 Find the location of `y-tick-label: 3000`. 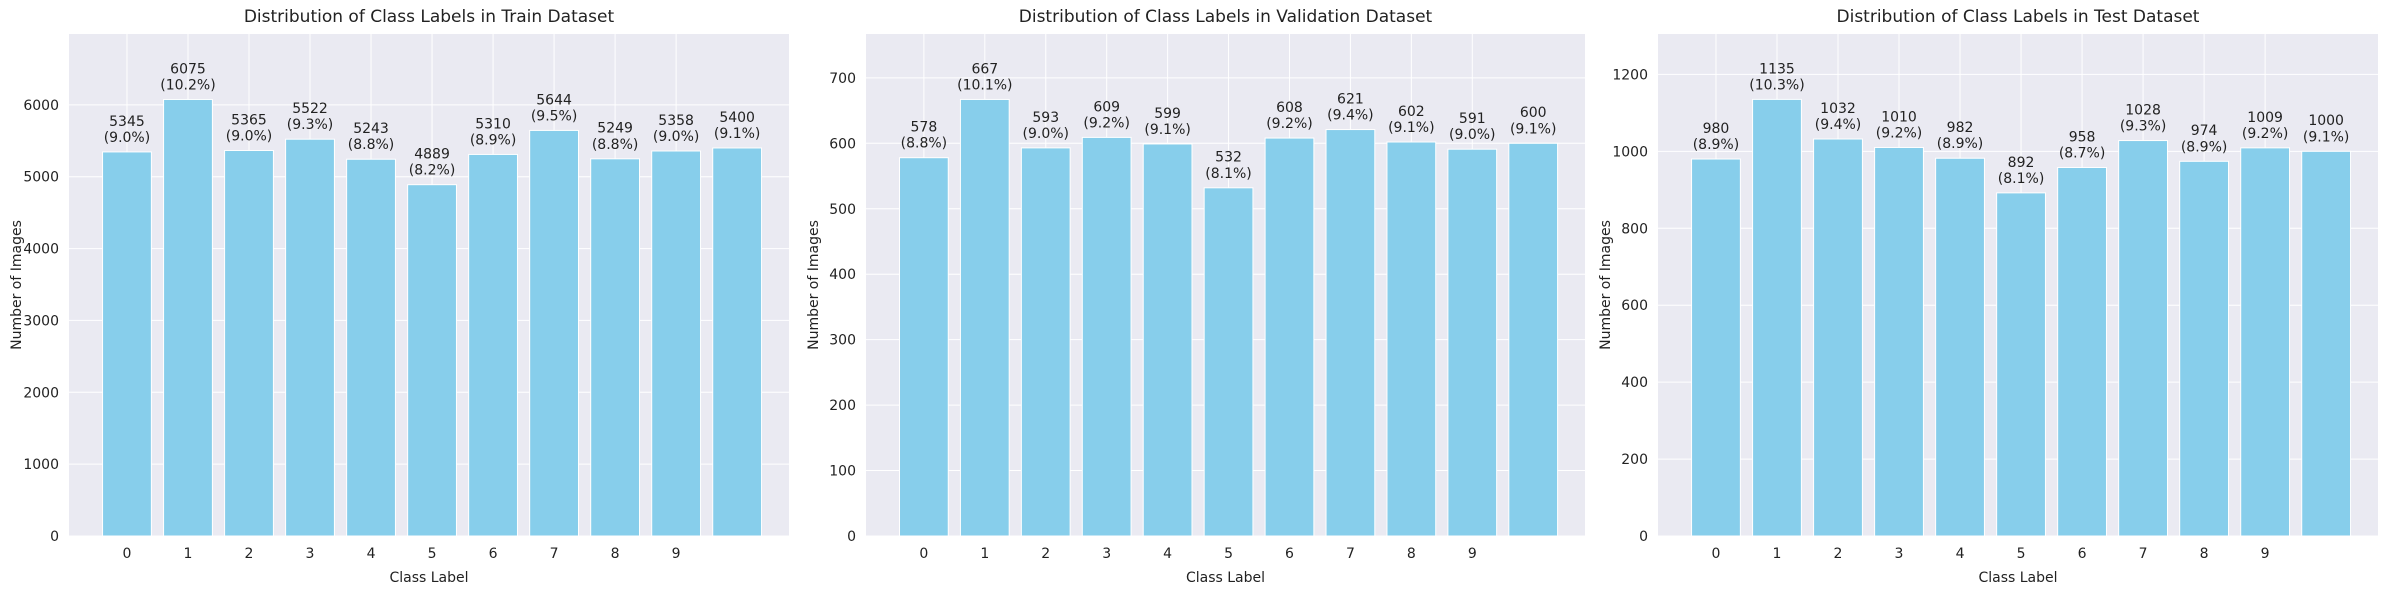

y-tick-label: 3000 is located at coordinates (41, 321).